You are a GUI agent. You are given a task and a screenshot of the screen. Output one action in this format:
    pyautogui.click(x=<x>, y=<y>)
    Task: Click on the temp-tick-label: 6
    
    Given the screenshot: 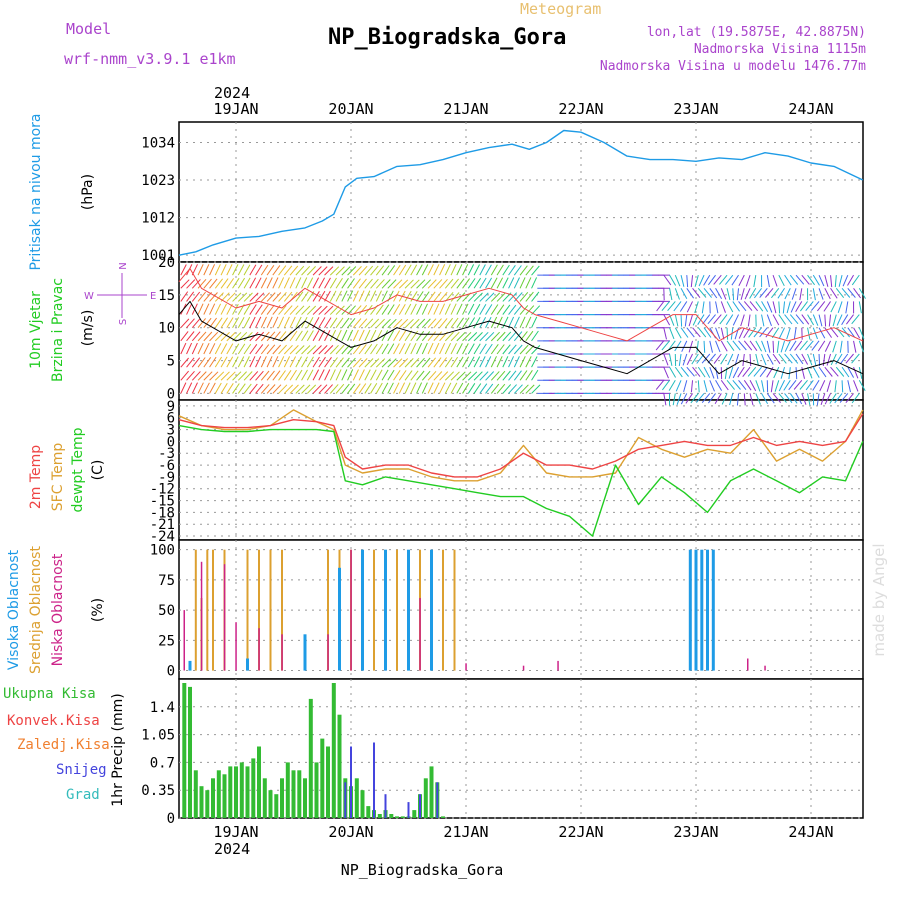 What is the action you would take?
    pyautogui.click(x=171, y=419)
    